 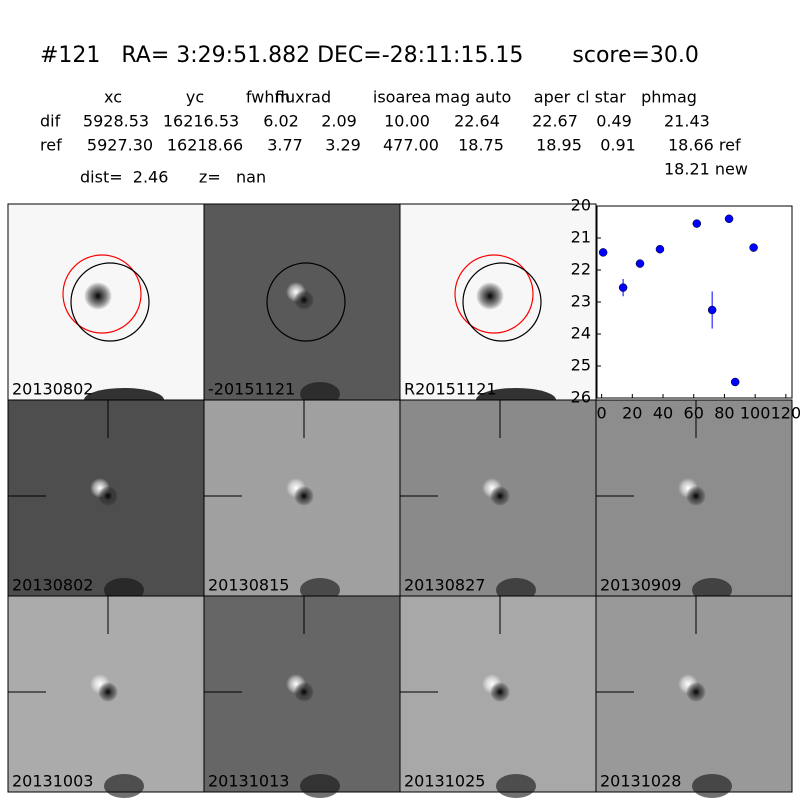 What do you see at coordinates (663, 413) in the screenshot?
I see `x-tick-label: 40` at bounding box center [663, 413].